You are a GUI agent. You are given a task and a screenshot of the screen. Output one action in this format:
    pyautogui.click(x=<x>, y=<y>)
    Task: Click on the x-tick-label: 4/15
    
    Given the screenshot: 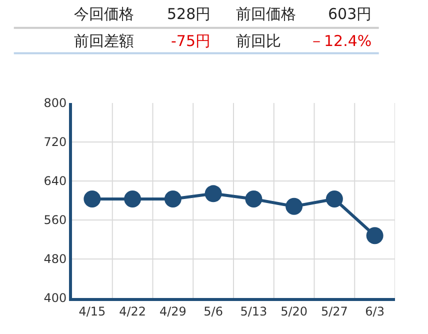 What is the action you would take?
    pyautogui.click(x=92, y=311)
    